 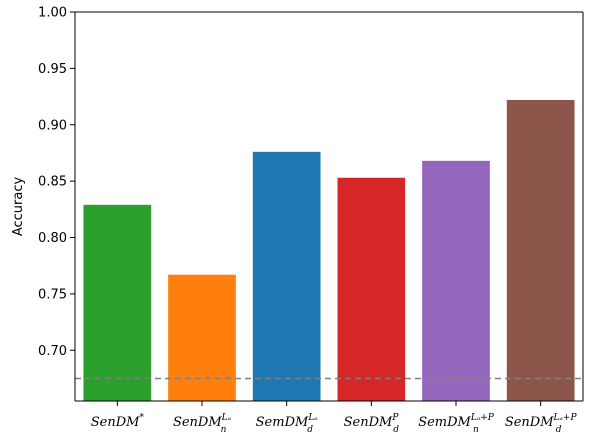 I want to click on category-superscript: P, so click(x=395, y=418).